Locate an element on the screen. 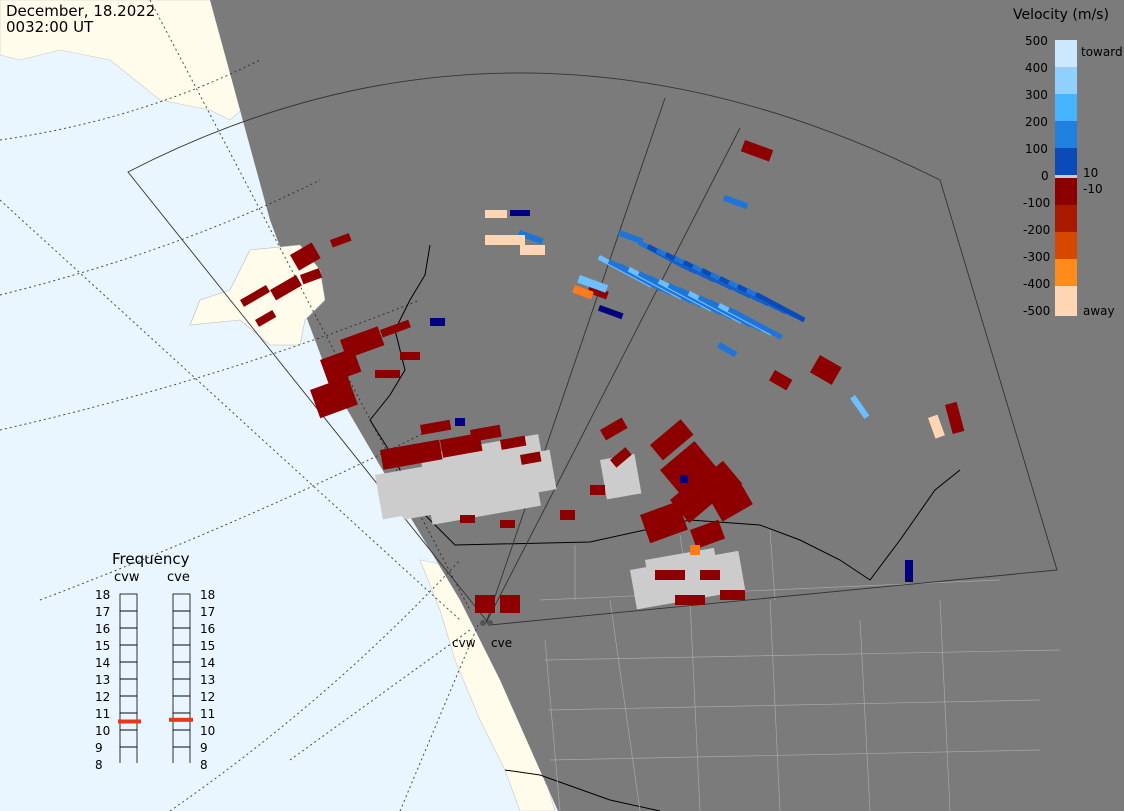  frequency-level-label: 12 is located at coordinates (208, 697).